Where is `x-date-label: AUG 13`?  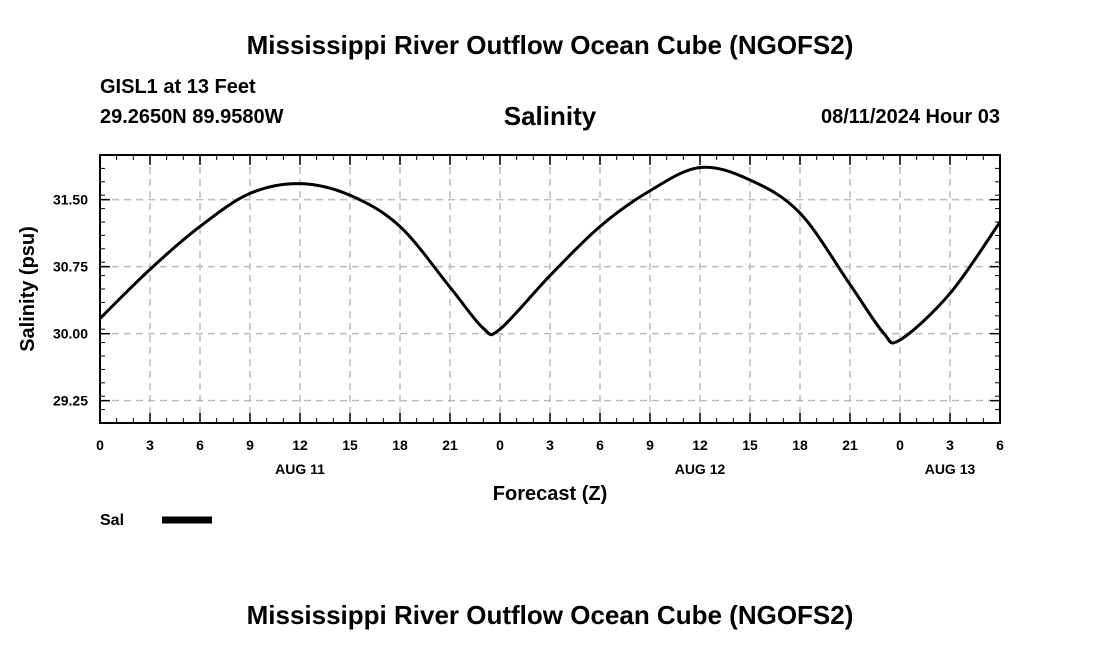
x-date-label: AUG 13 is located at coordinates (950, 469).